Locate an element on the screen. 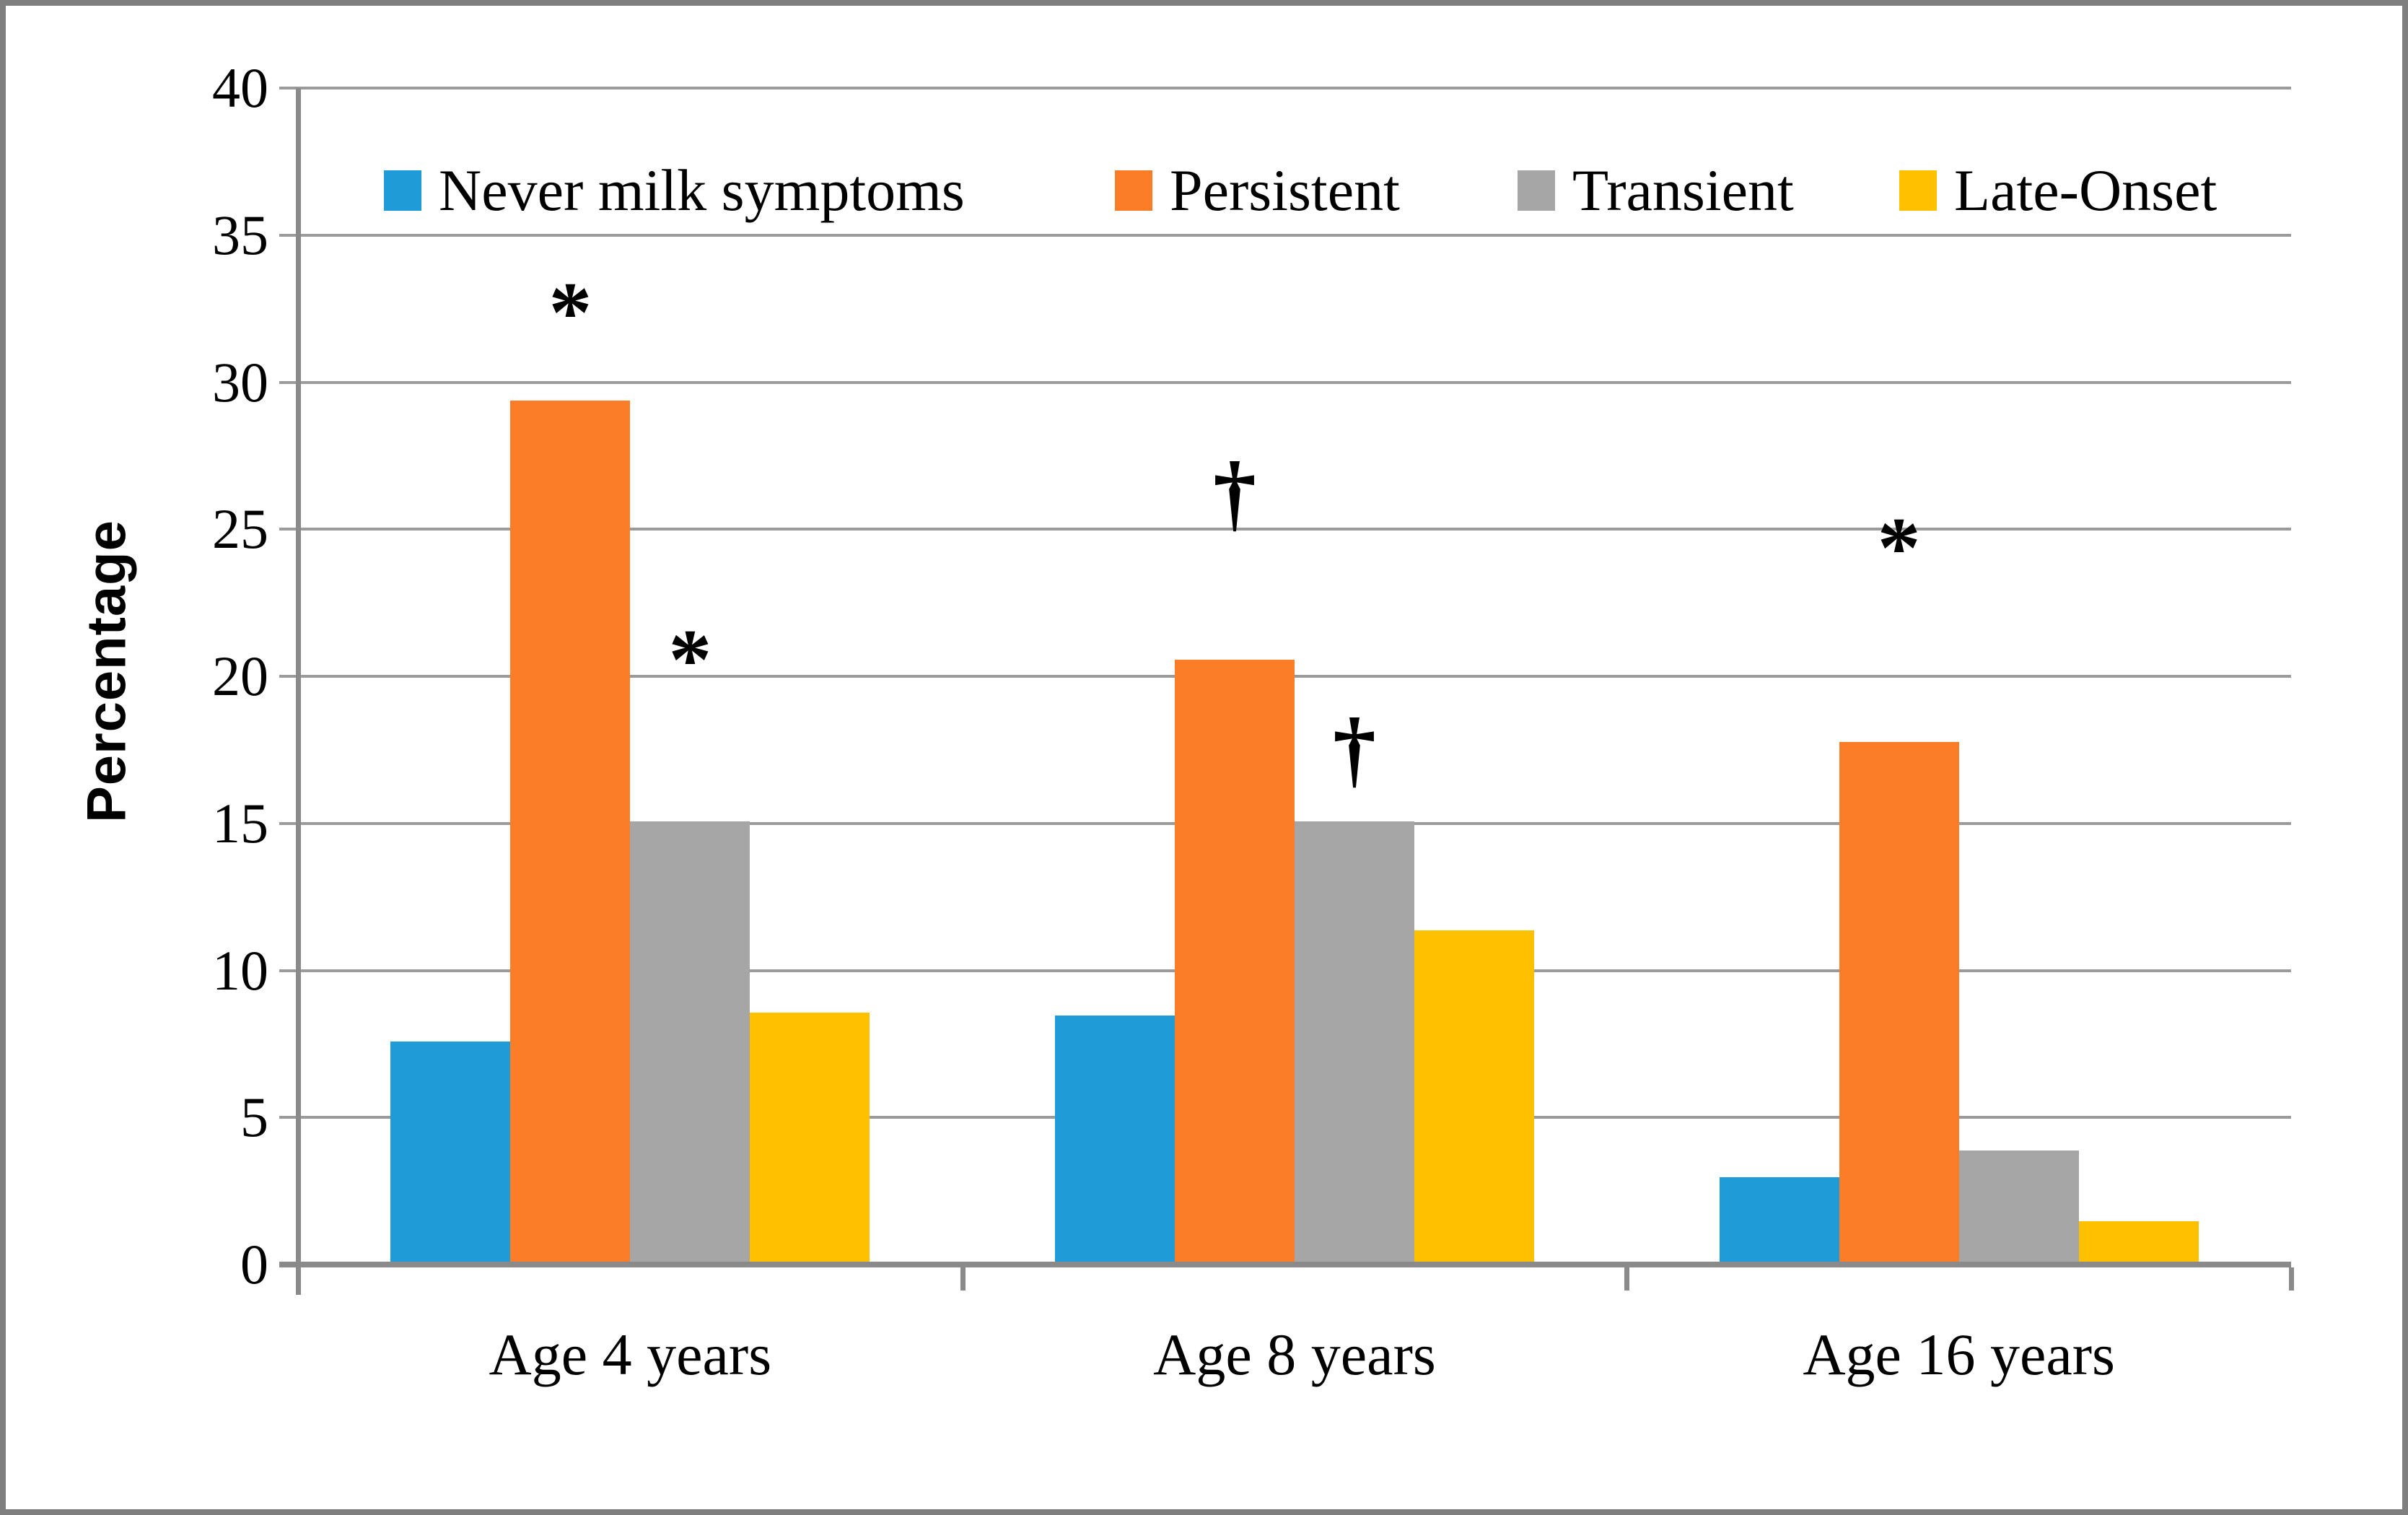 The image size is (2408, 1515). y-tick-label-0: 0 is located at coordinates (254, 1264).